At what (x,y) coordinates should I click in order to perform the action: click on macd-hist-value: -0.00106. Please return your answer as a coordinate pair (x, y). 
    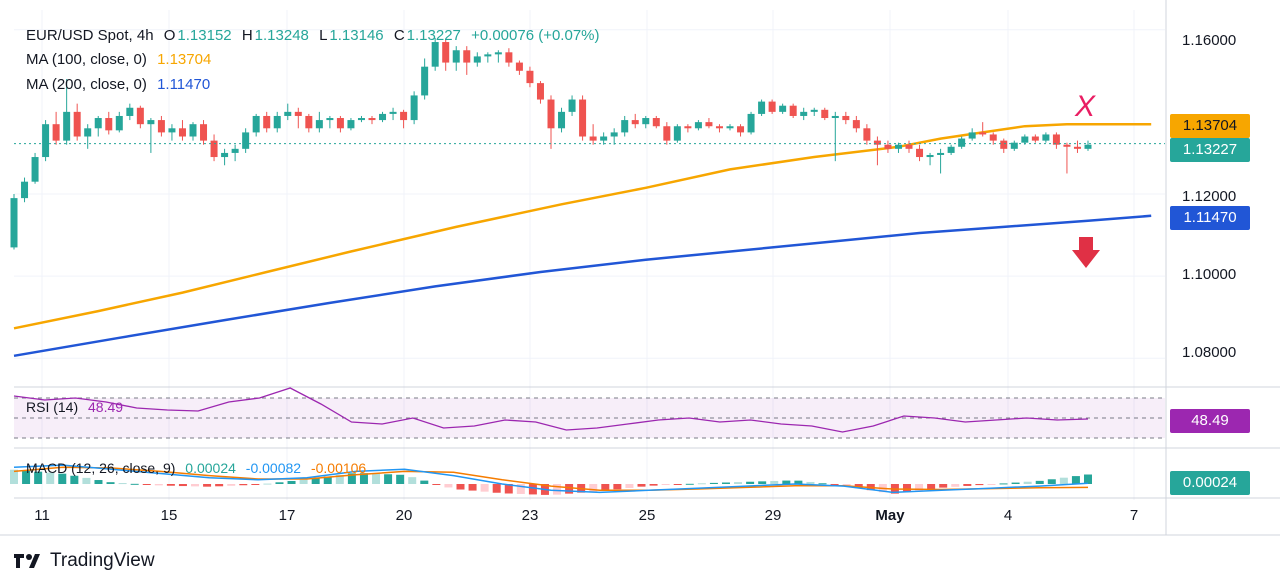
    Looking at the image, I should click on (338, 468).